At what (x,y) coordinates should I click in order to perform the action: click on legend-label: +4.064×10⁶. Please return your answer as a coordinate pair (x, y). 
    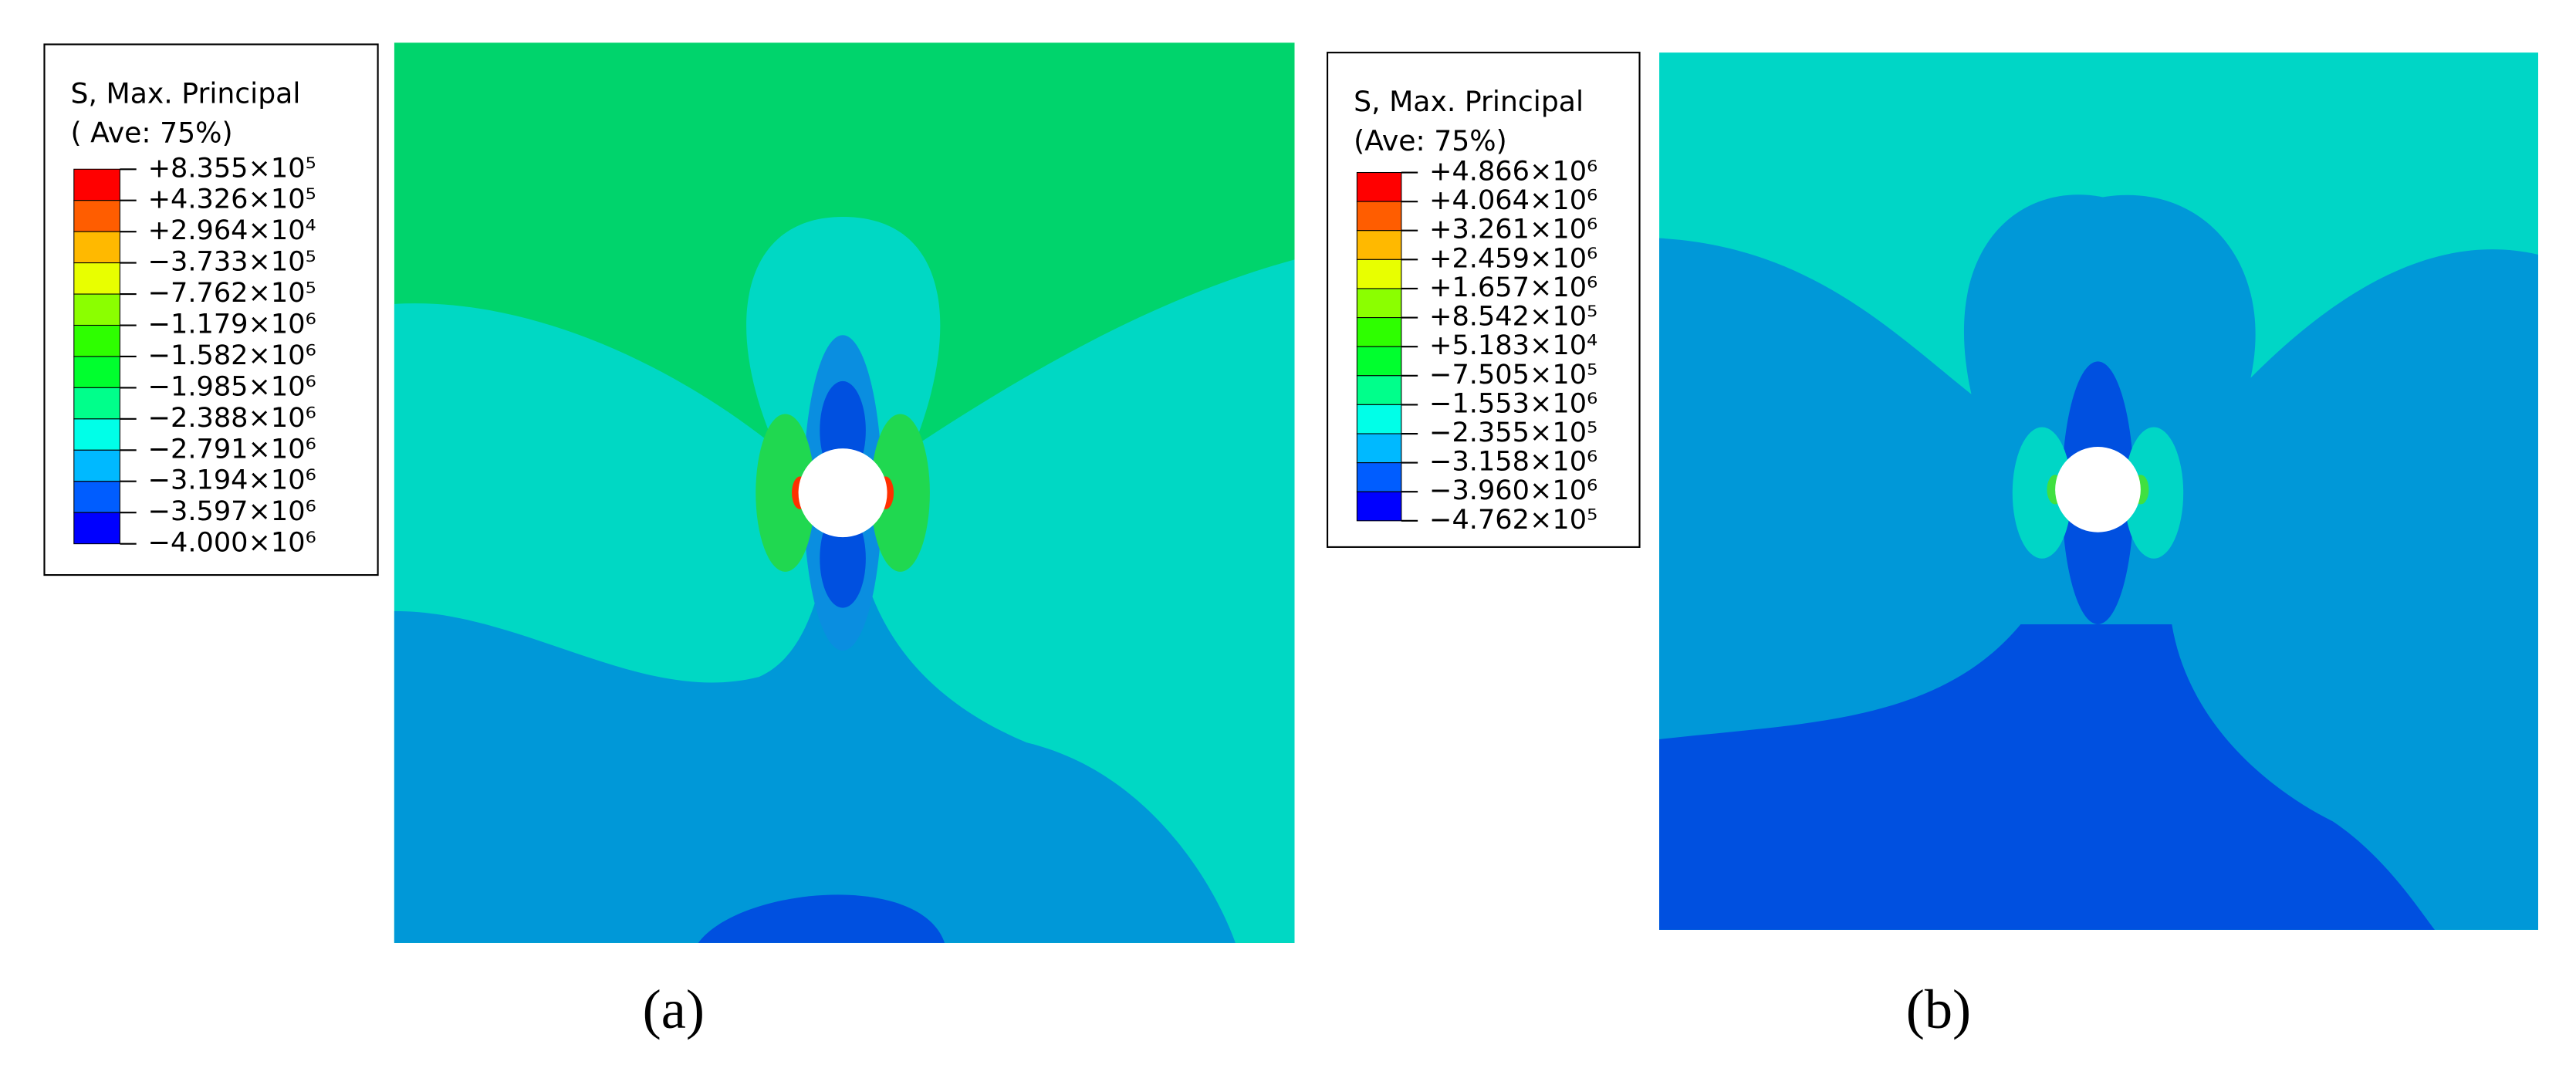
    Looking at the image, I should click on (1513, 200).